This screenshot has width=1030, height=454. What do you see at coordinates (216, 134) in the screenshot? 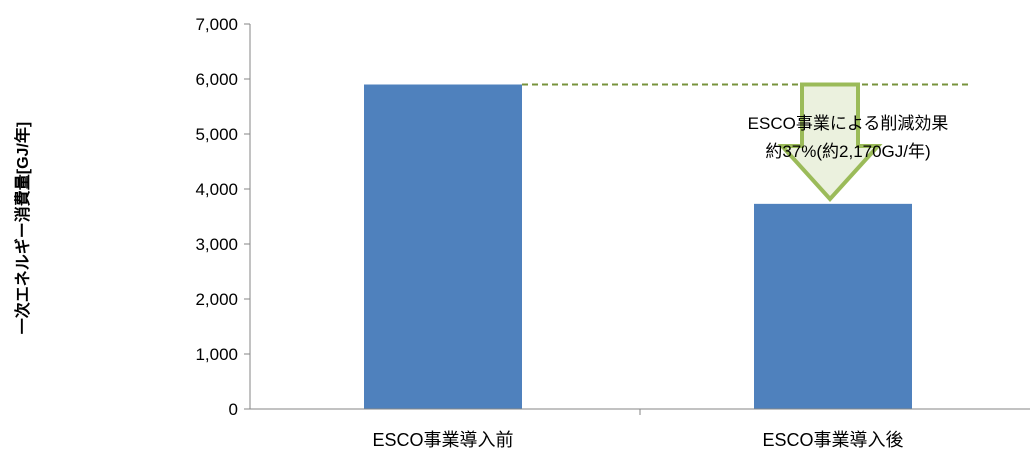
I see `y-tick-label: 5,000` at bounding box center [216, 134].